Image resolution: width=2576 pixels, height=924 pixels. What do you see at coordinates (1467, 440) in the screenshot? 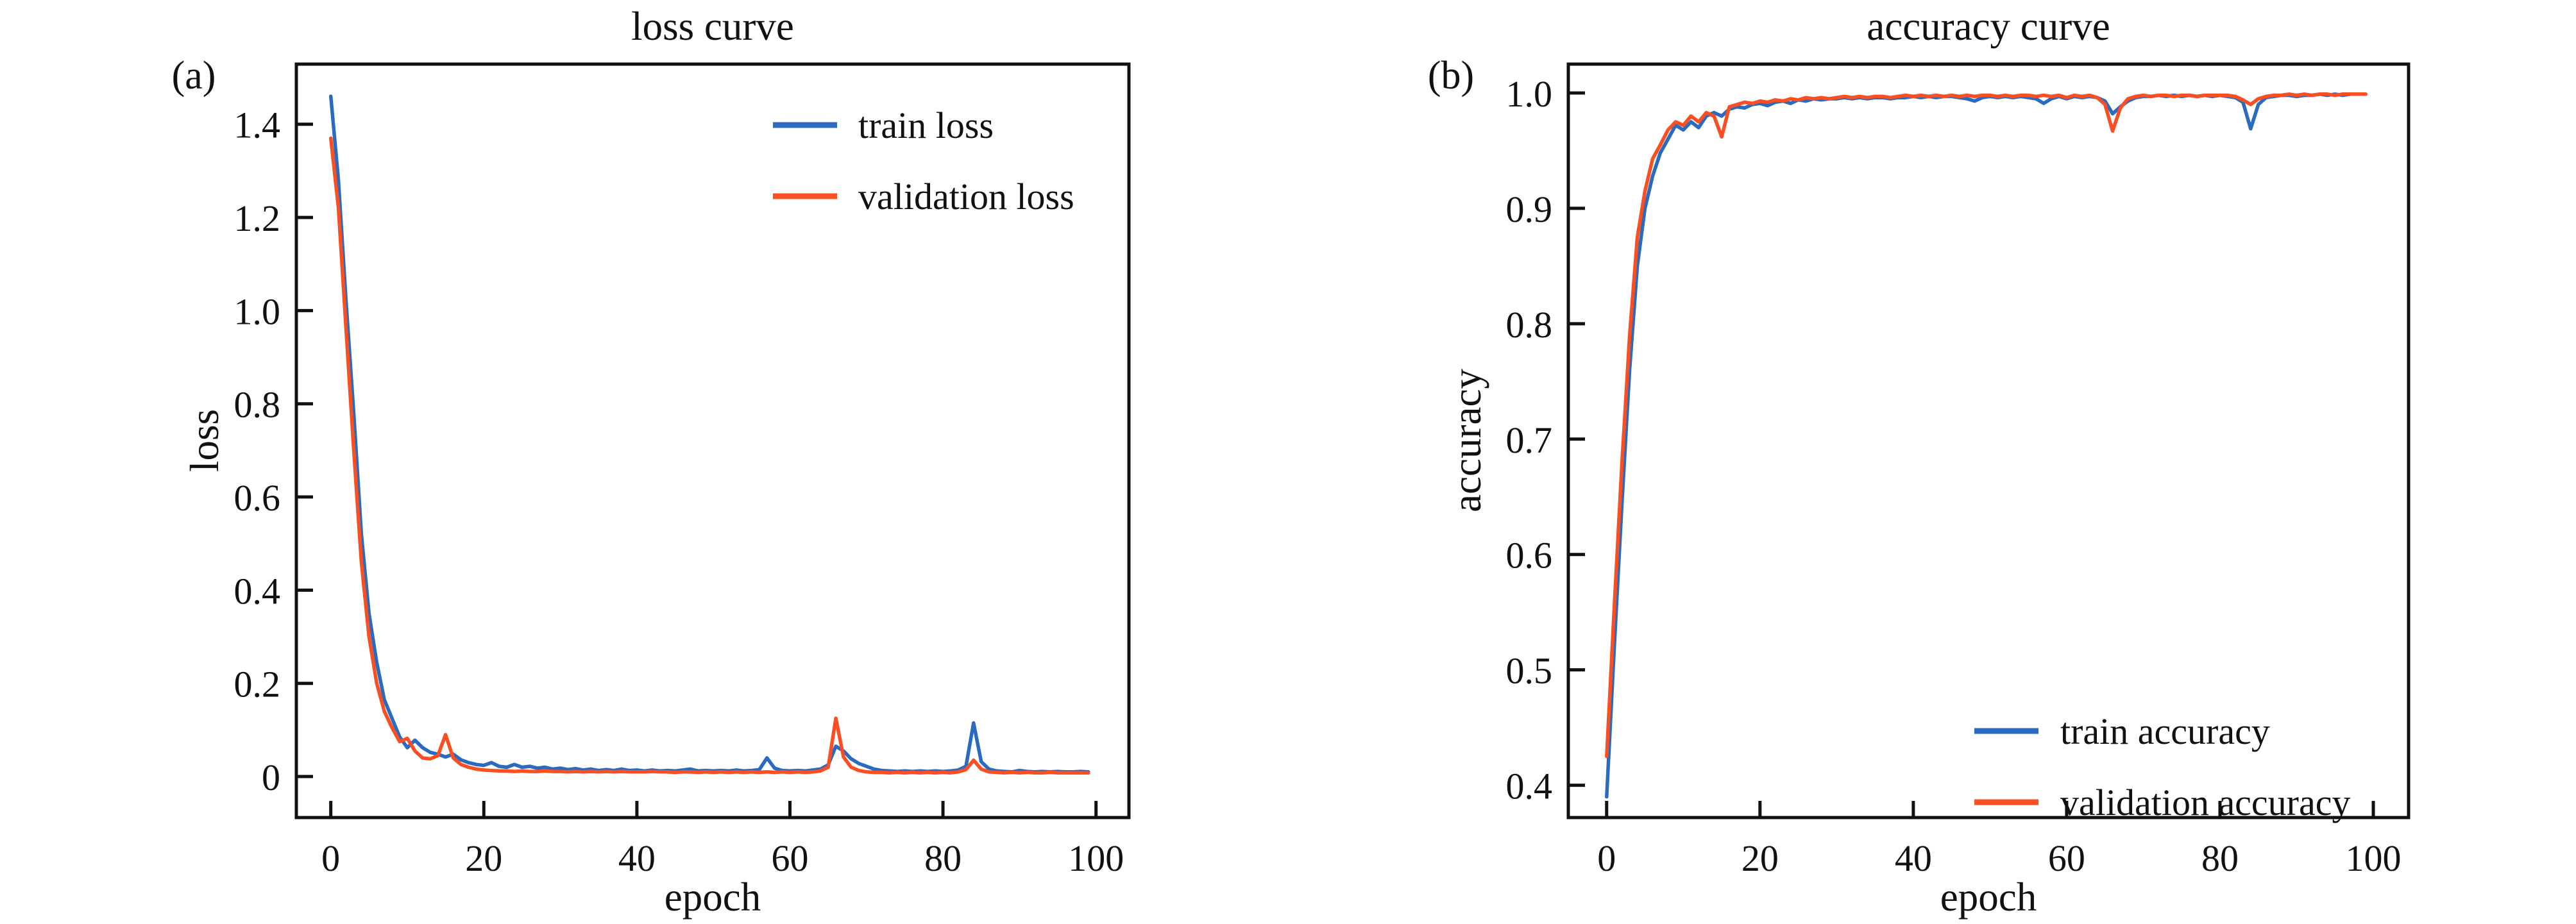
I see `accuracy-y-axis-label: accuracy` at bounding box center [1467, 440].